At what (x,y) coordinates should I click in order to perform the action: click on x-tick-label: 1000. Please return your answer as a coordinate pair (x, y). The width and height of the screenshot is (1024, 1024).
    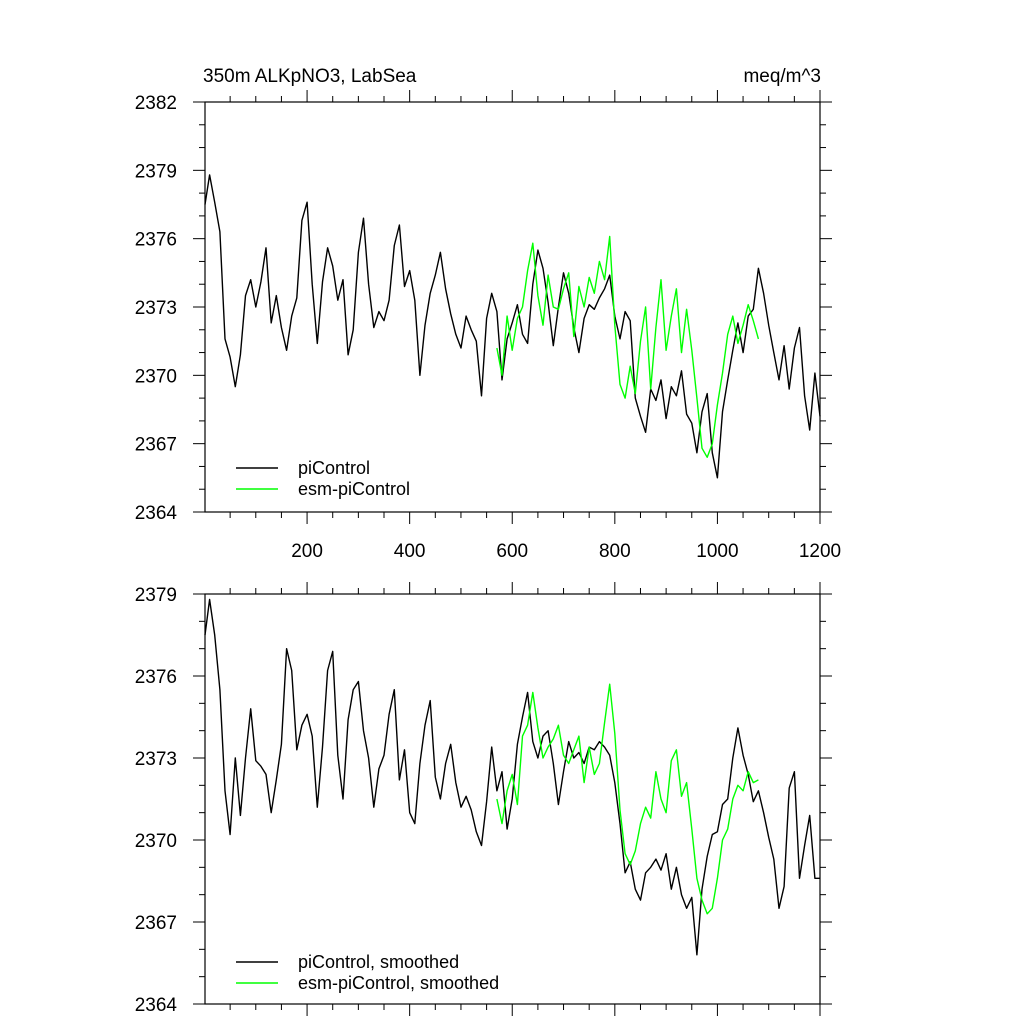
    Looking at the image, I should click on (717, 551).